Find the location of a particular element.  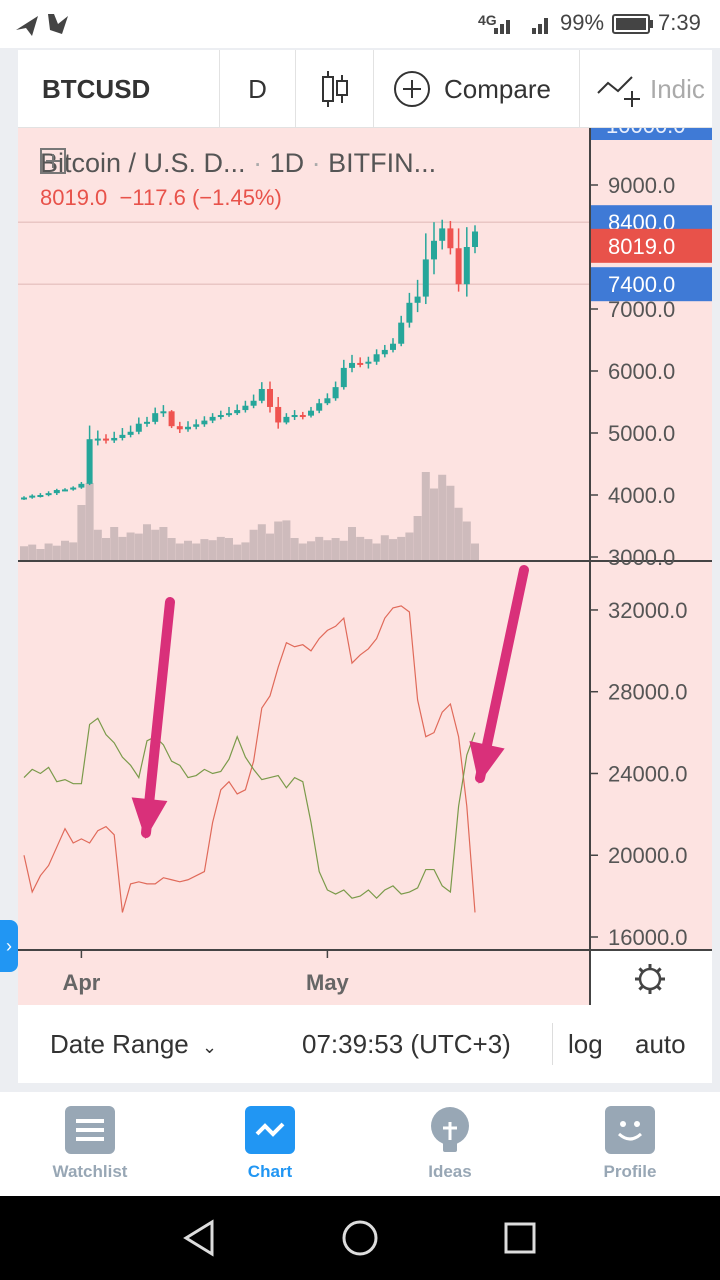

interval-label: D is located at coordinates (257, 88).